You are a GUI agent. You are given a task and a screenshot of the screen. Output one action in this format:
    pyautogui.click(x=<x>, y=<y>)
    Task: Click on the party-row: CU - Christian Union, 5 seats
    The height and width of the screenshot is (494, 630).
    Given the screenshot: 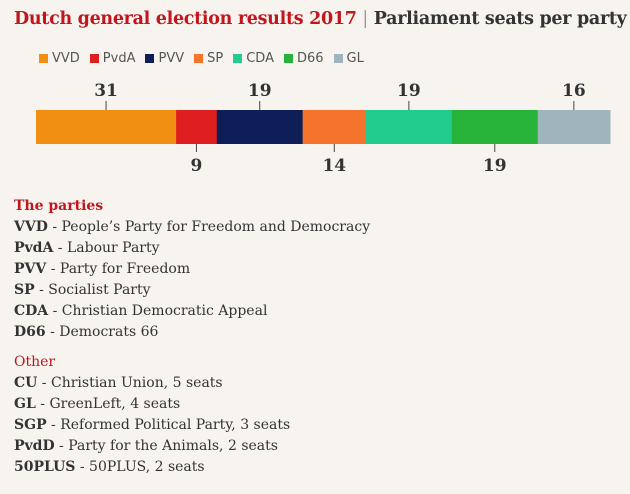 What is the action you would take?
    pyautogui.click(x=192, y=383)
    